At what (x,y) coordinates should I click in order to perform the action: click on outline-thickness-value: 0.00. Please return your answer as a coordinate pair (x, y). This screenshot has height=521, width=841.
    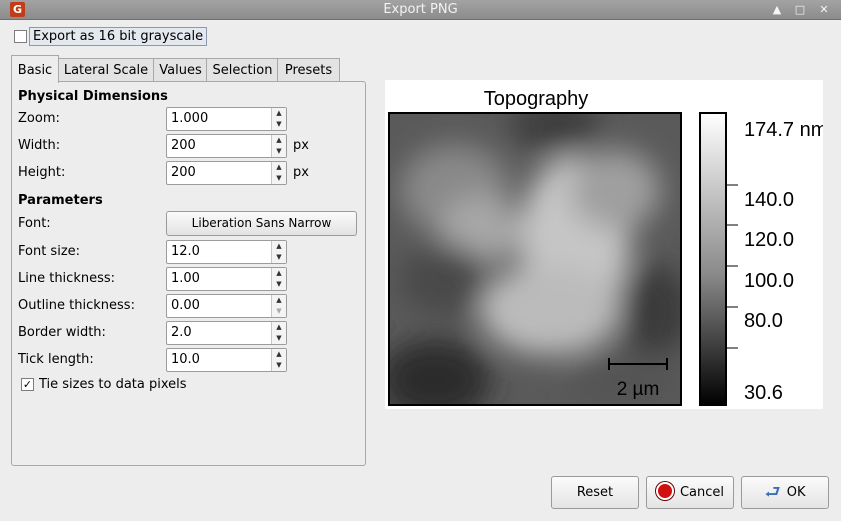
    Looking at the image, I should click on (185, 305).